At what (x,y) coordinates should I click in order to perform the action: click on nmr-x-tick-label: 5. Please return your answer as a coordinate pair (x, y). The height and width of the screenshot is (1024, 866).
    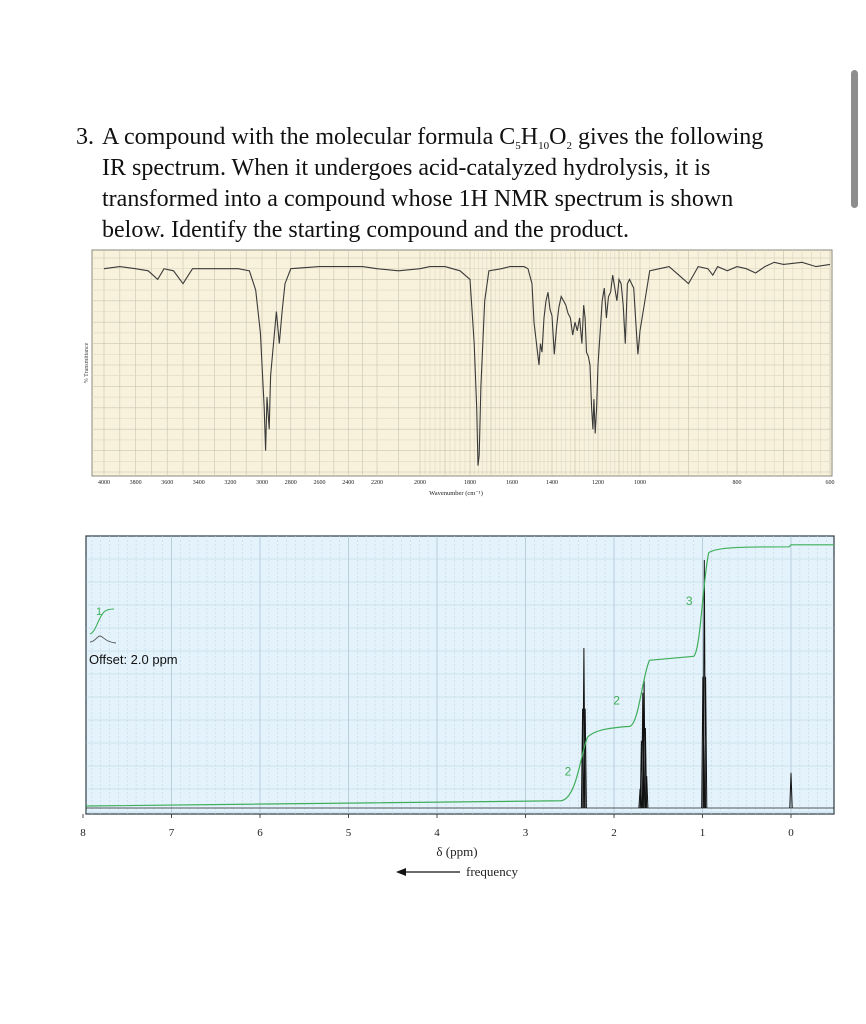
    Looking at the image, I should click on (349, 833).